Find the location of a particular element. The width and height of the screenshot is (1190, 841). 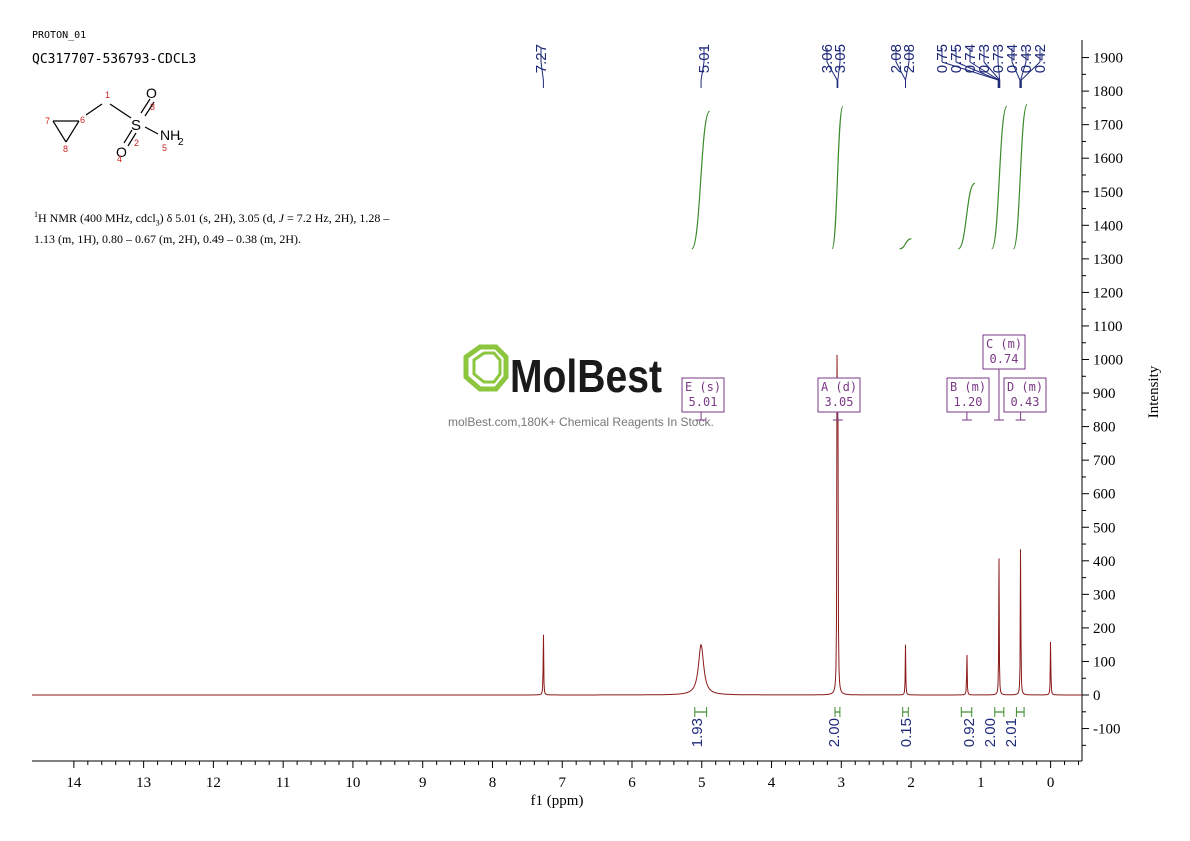

integral-label: 2.00 is located at coordinates (834, 732).